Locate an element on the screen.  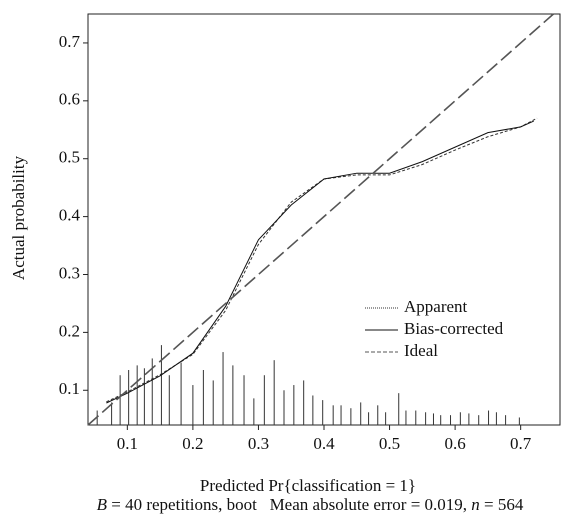
caption-part: n is located at coordinates (475, 504).